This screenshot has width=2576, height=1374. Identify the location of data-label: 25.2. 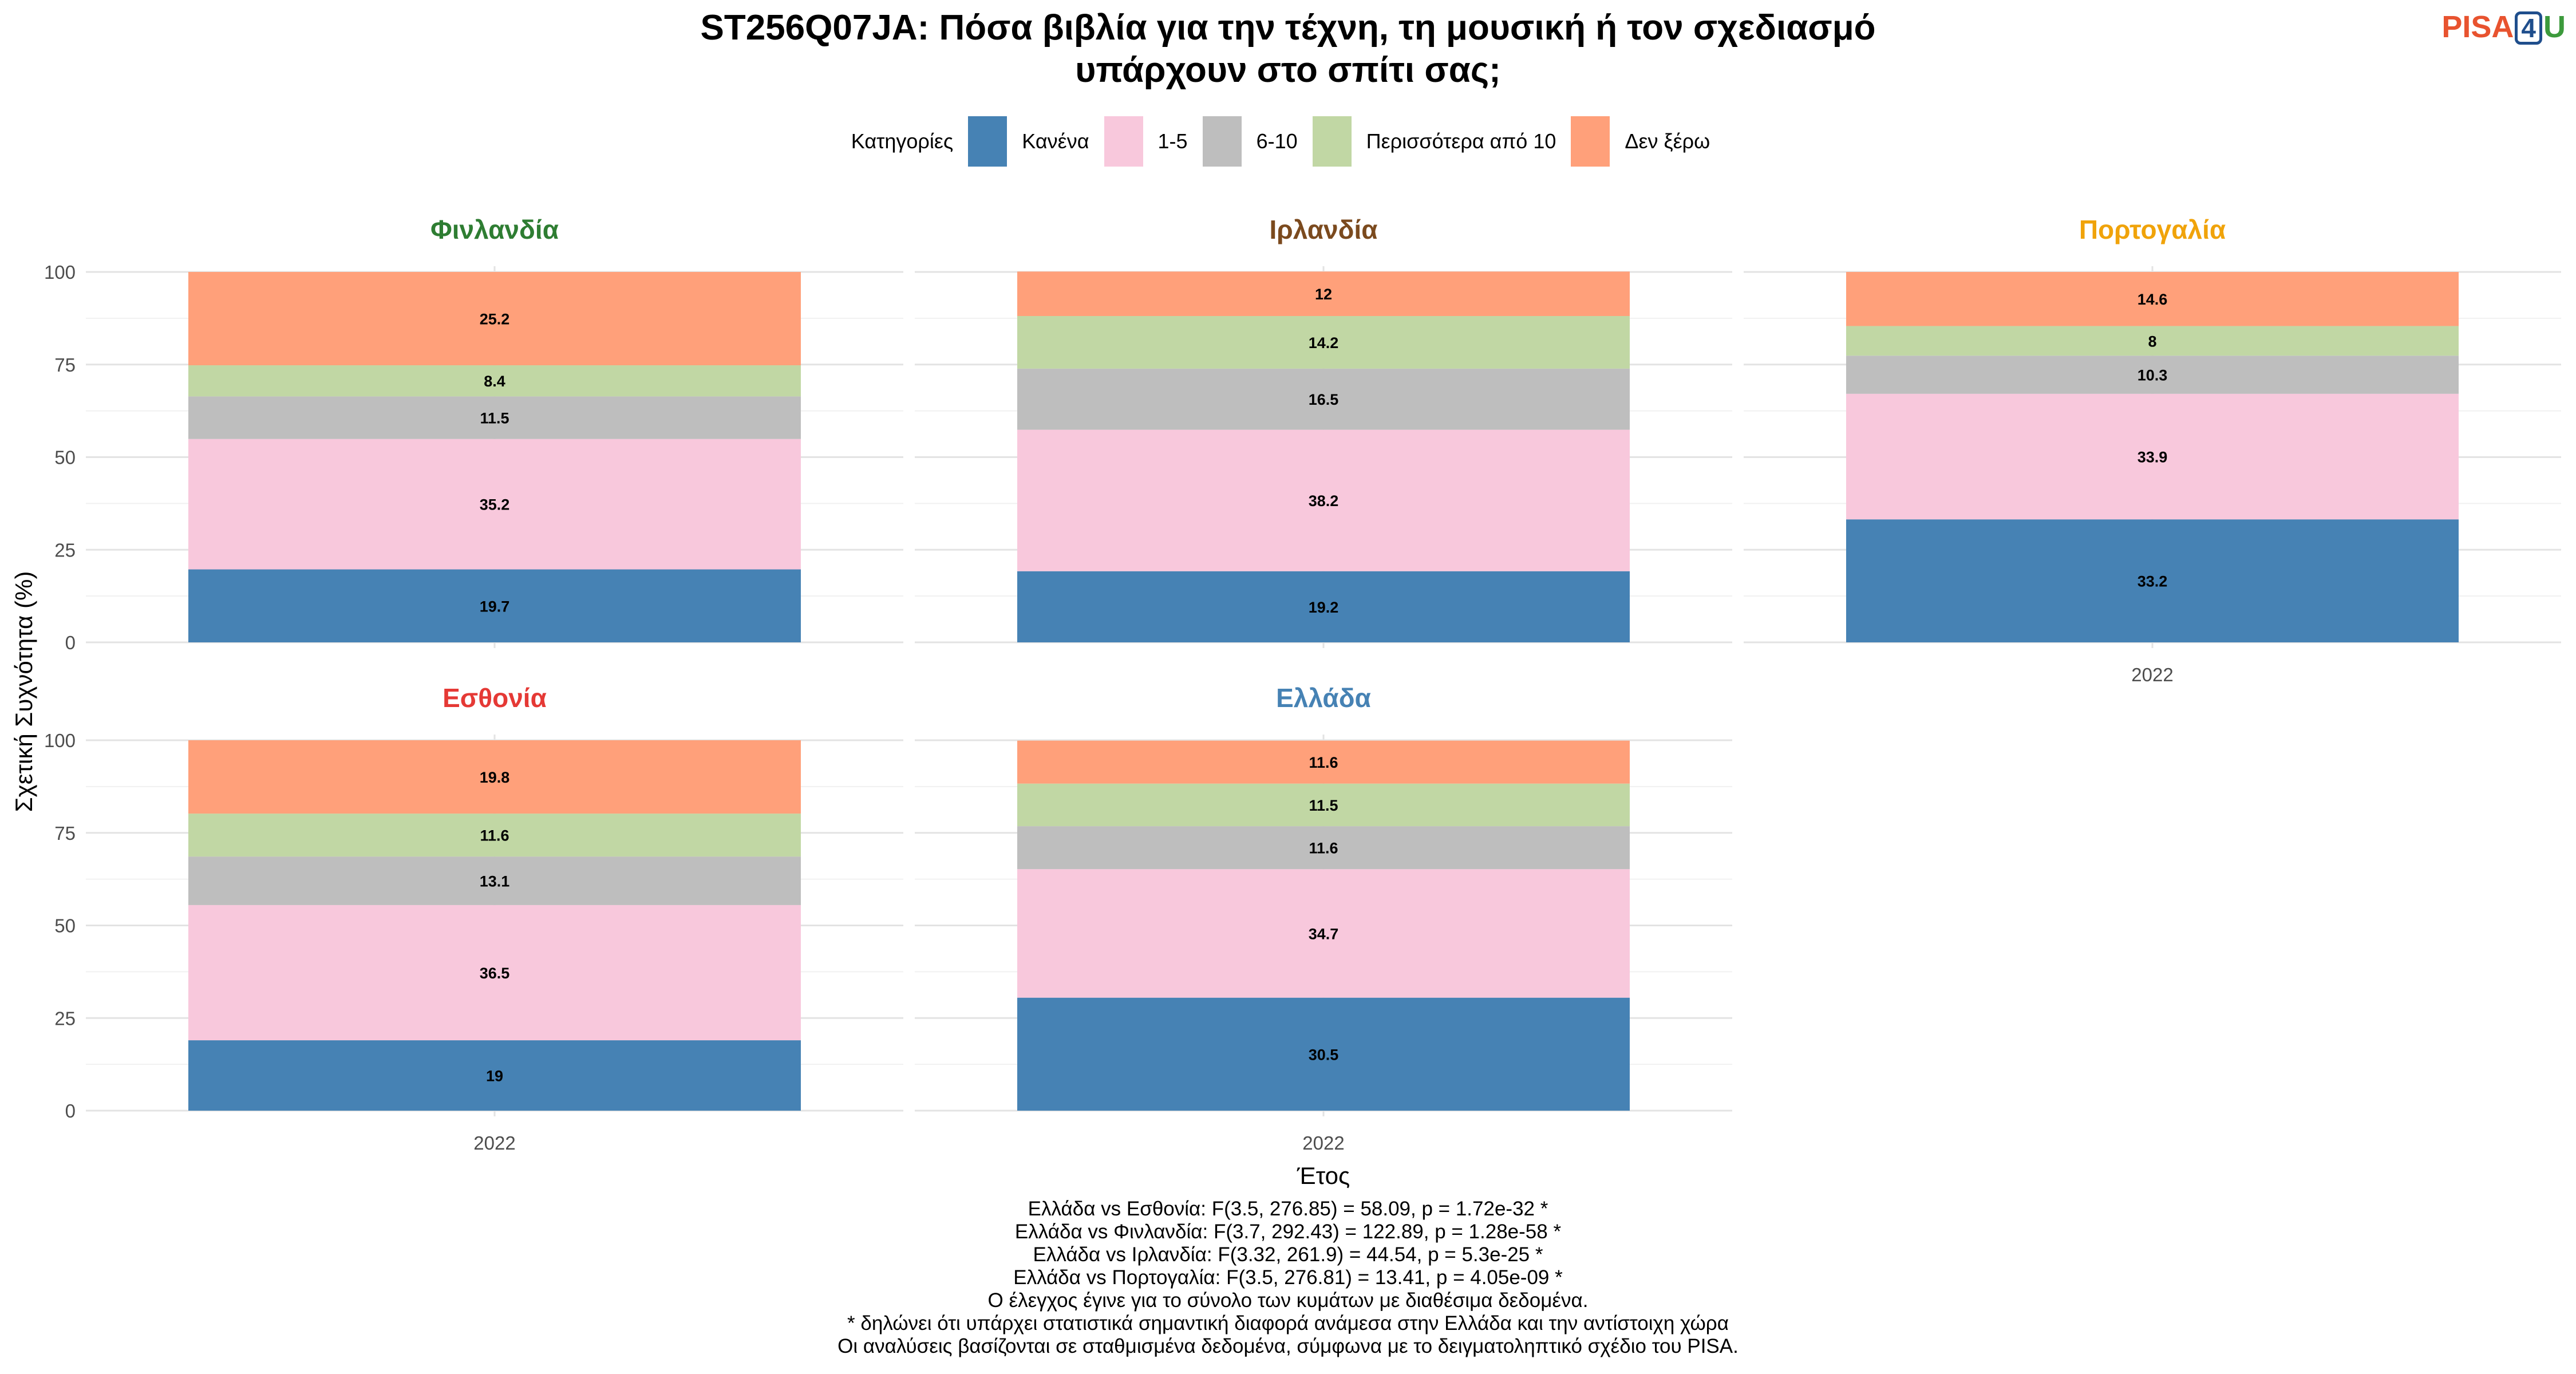
(495, 320).